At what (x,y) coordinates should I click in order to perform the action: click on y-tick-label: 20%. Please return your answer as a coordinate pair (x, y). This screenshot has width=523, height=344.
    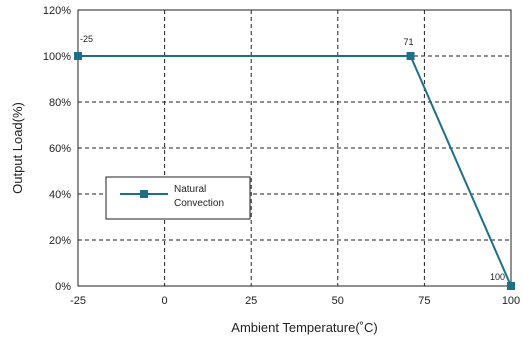
    Looking at the image, I should click on (60, 241).